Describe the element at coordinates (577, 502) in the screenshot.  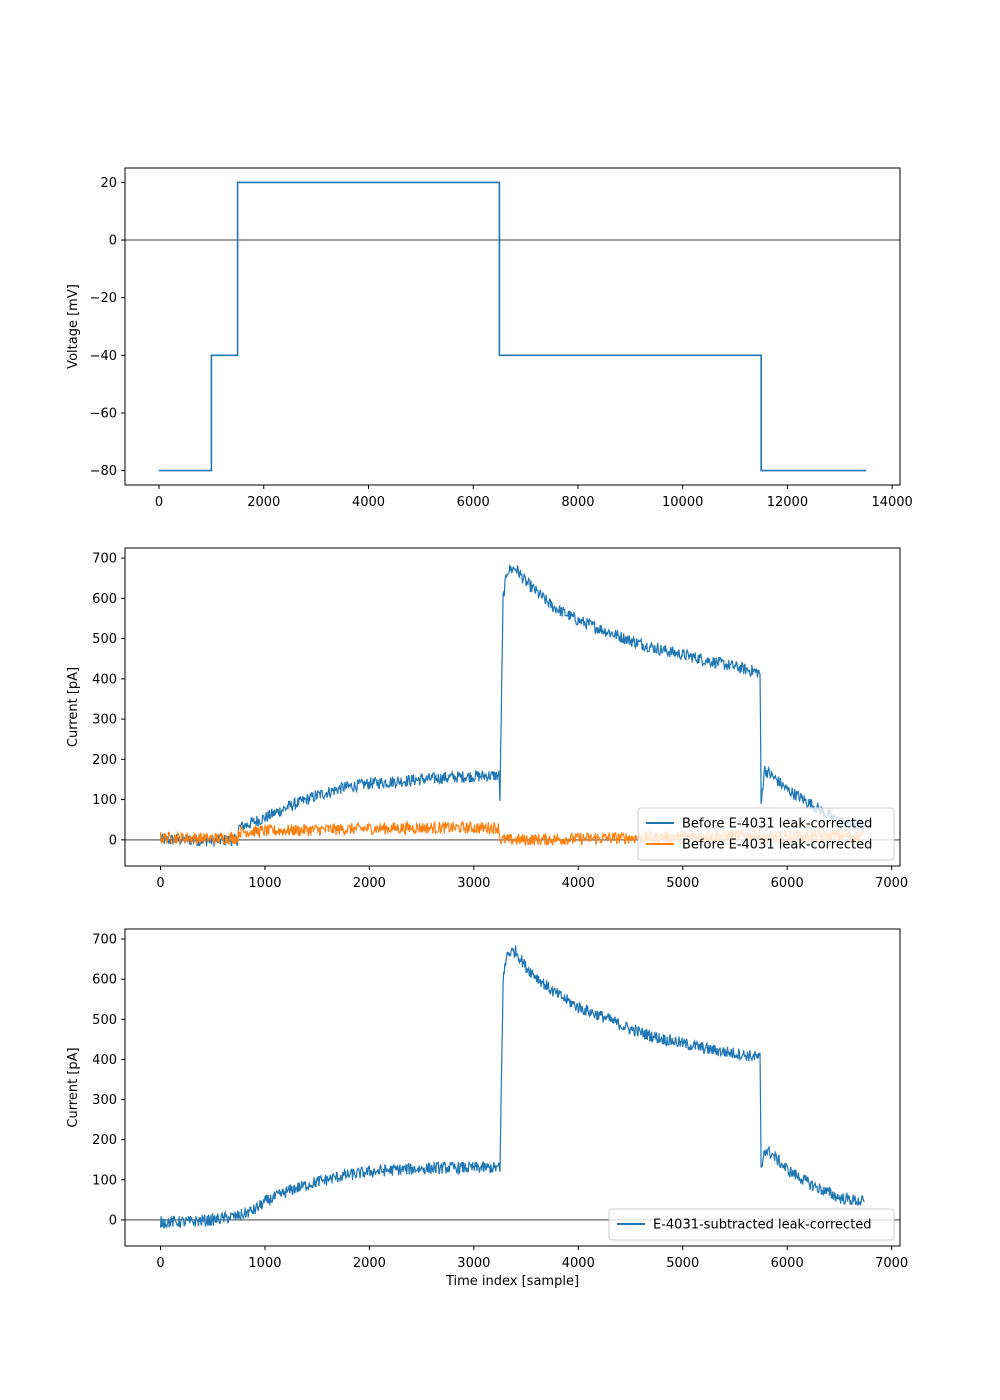
I see `x-tick-label: 8000` at that location.